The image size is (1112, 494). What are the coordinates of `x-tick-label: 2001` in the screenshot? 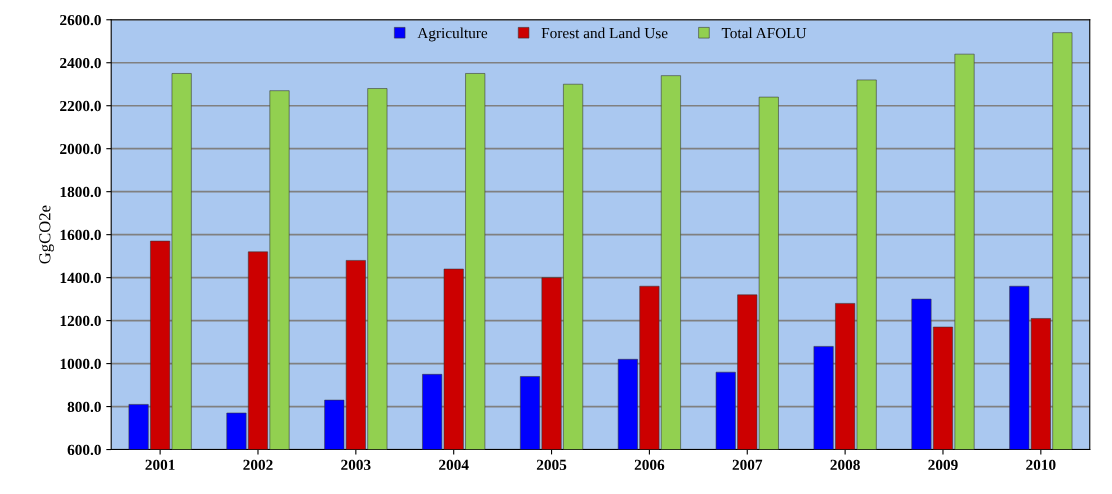 It's located at (160, 465).